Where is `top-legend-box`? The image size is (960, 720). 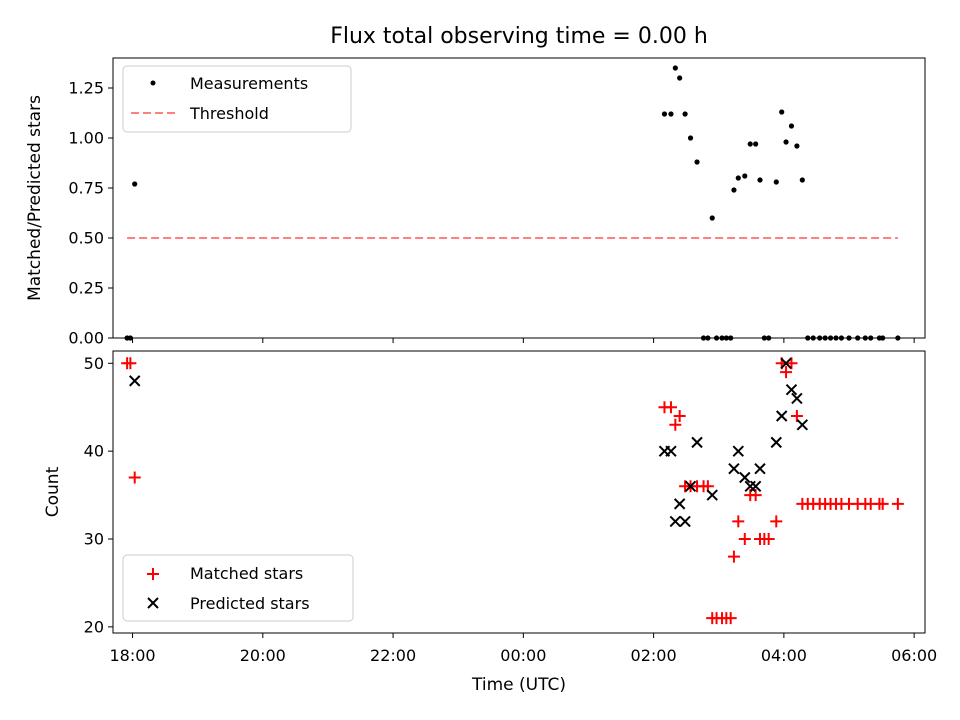
top-legend-box is located at coordinates (237, 99).